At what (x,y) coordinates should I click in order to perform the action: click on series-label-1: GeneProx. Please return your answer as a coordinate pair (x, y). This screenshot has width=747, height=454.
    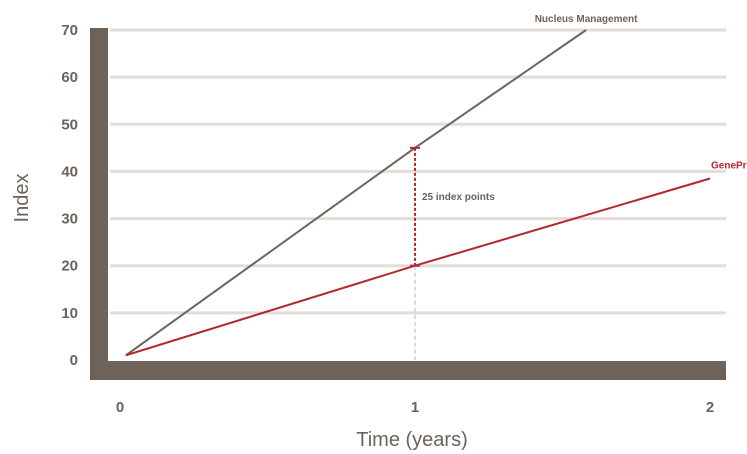
    Looking at the image, I should click on (729, 166).